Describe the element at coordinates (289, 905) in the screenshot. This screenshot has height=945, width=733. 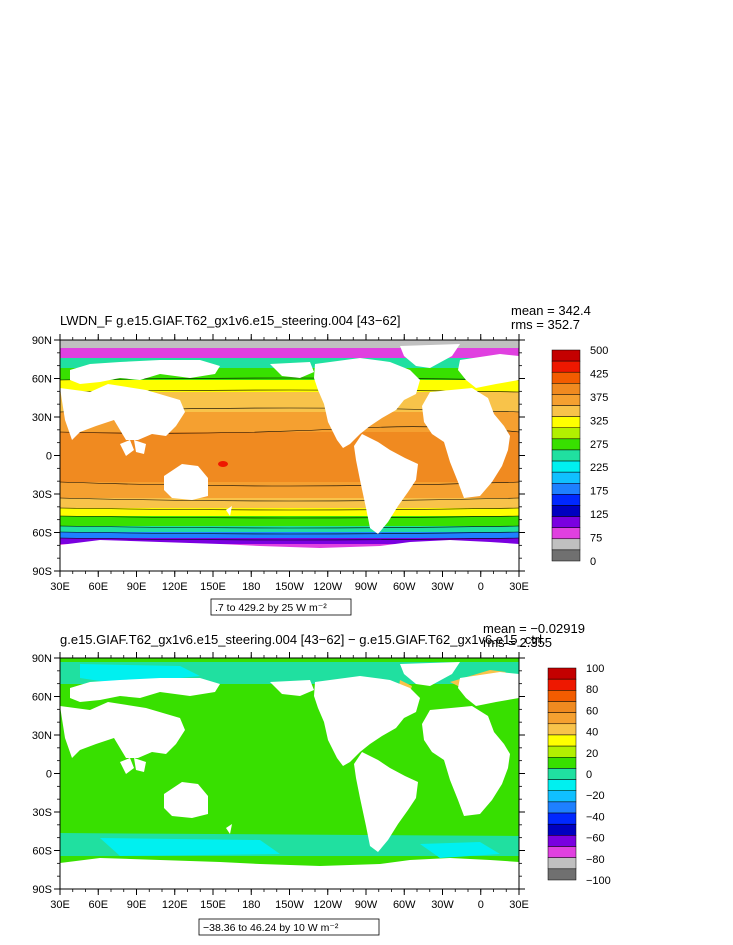
I see `lon-tick-label: 150W` at that location.